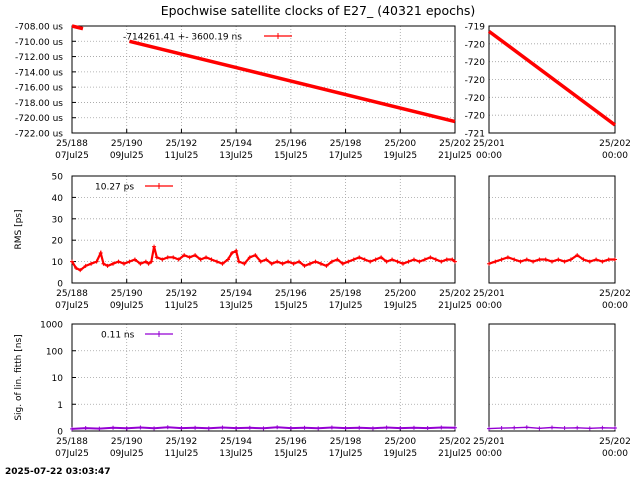 This screenshot has height=480, width=640. What do you see at coordinates (19, 377) in the screenshot?
I see `sigma-ylabel: Sig. of lin. fitth [ns]` at bounding box center [19, 377].